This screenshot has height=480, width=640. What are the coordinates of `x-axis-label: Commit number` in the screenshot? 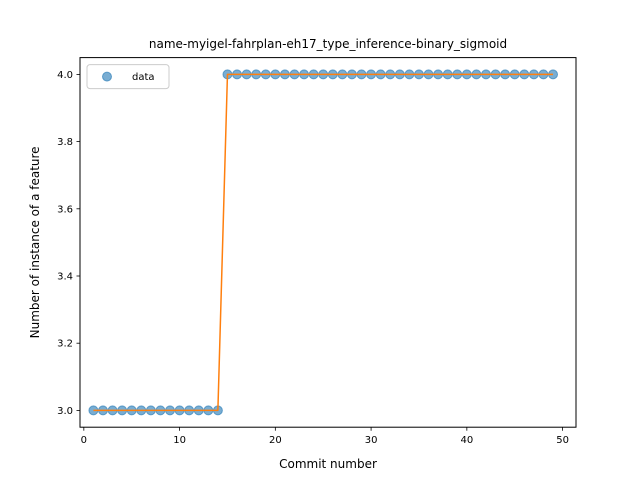 It's located at (328, 464).